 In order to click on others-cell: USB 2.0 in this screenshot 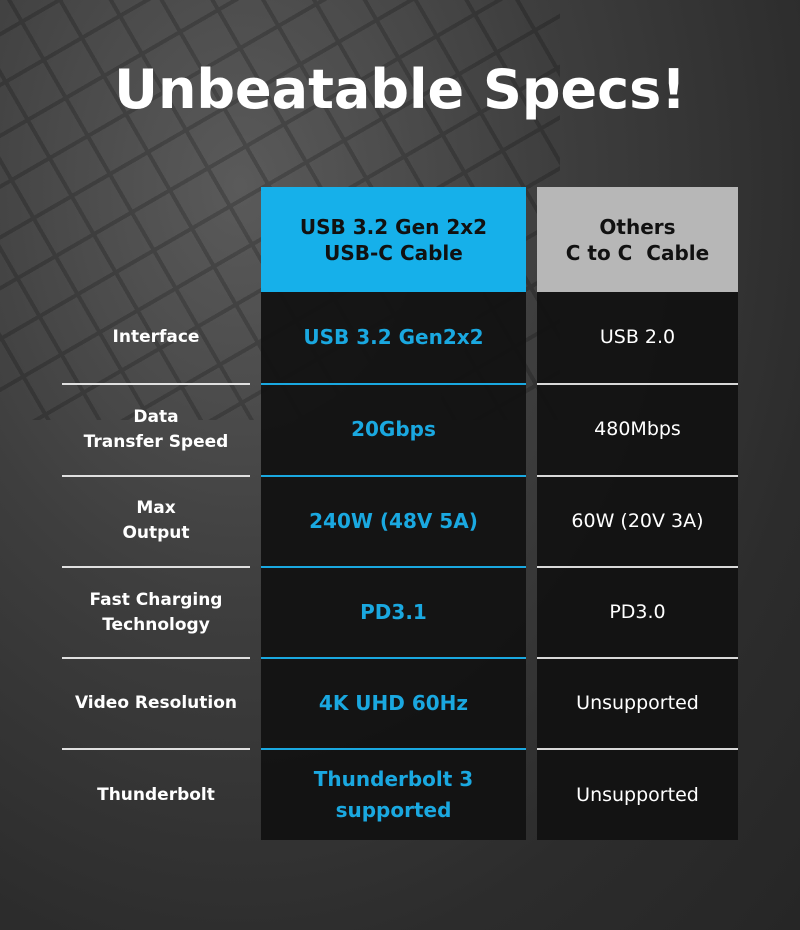, I will do `click(637, 338)`.